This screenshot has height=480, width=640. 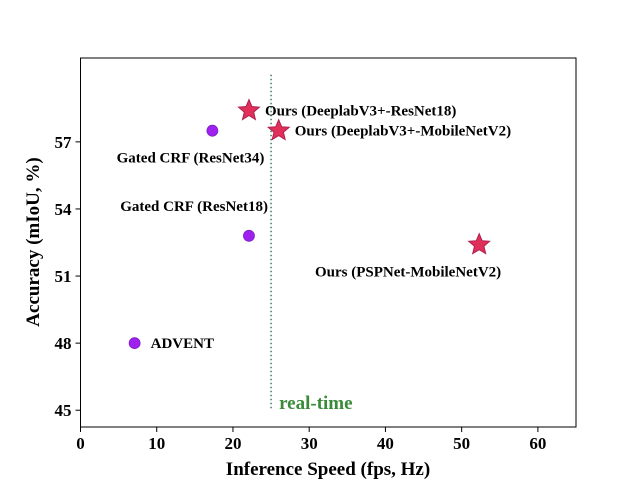 I want to click on y-tick-label: 45, so click(x=63, y=410).